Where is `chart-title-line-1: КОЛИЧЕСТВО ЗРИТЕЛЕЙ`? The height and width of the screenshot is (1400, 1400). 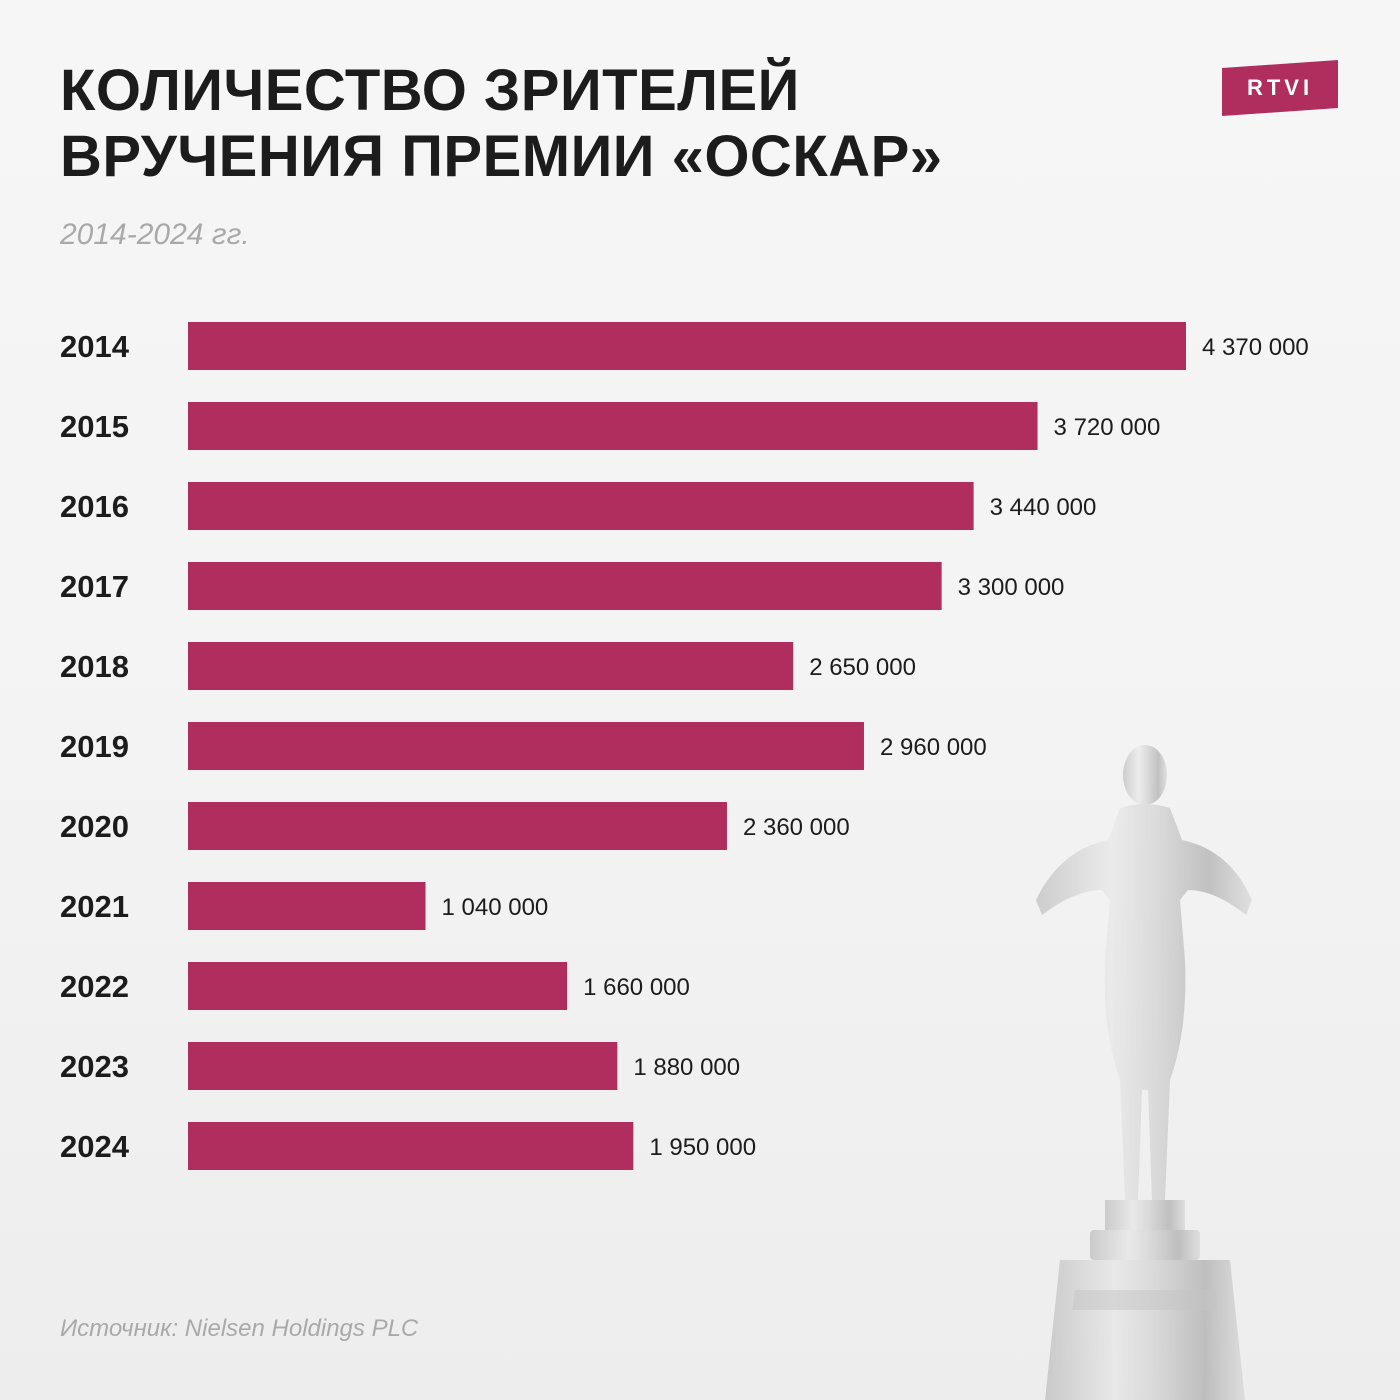
chart-title-line-1: КОЛИЧЕСТВО ЗРИТЕЛЕЙ is located at coordinates (430, 90).